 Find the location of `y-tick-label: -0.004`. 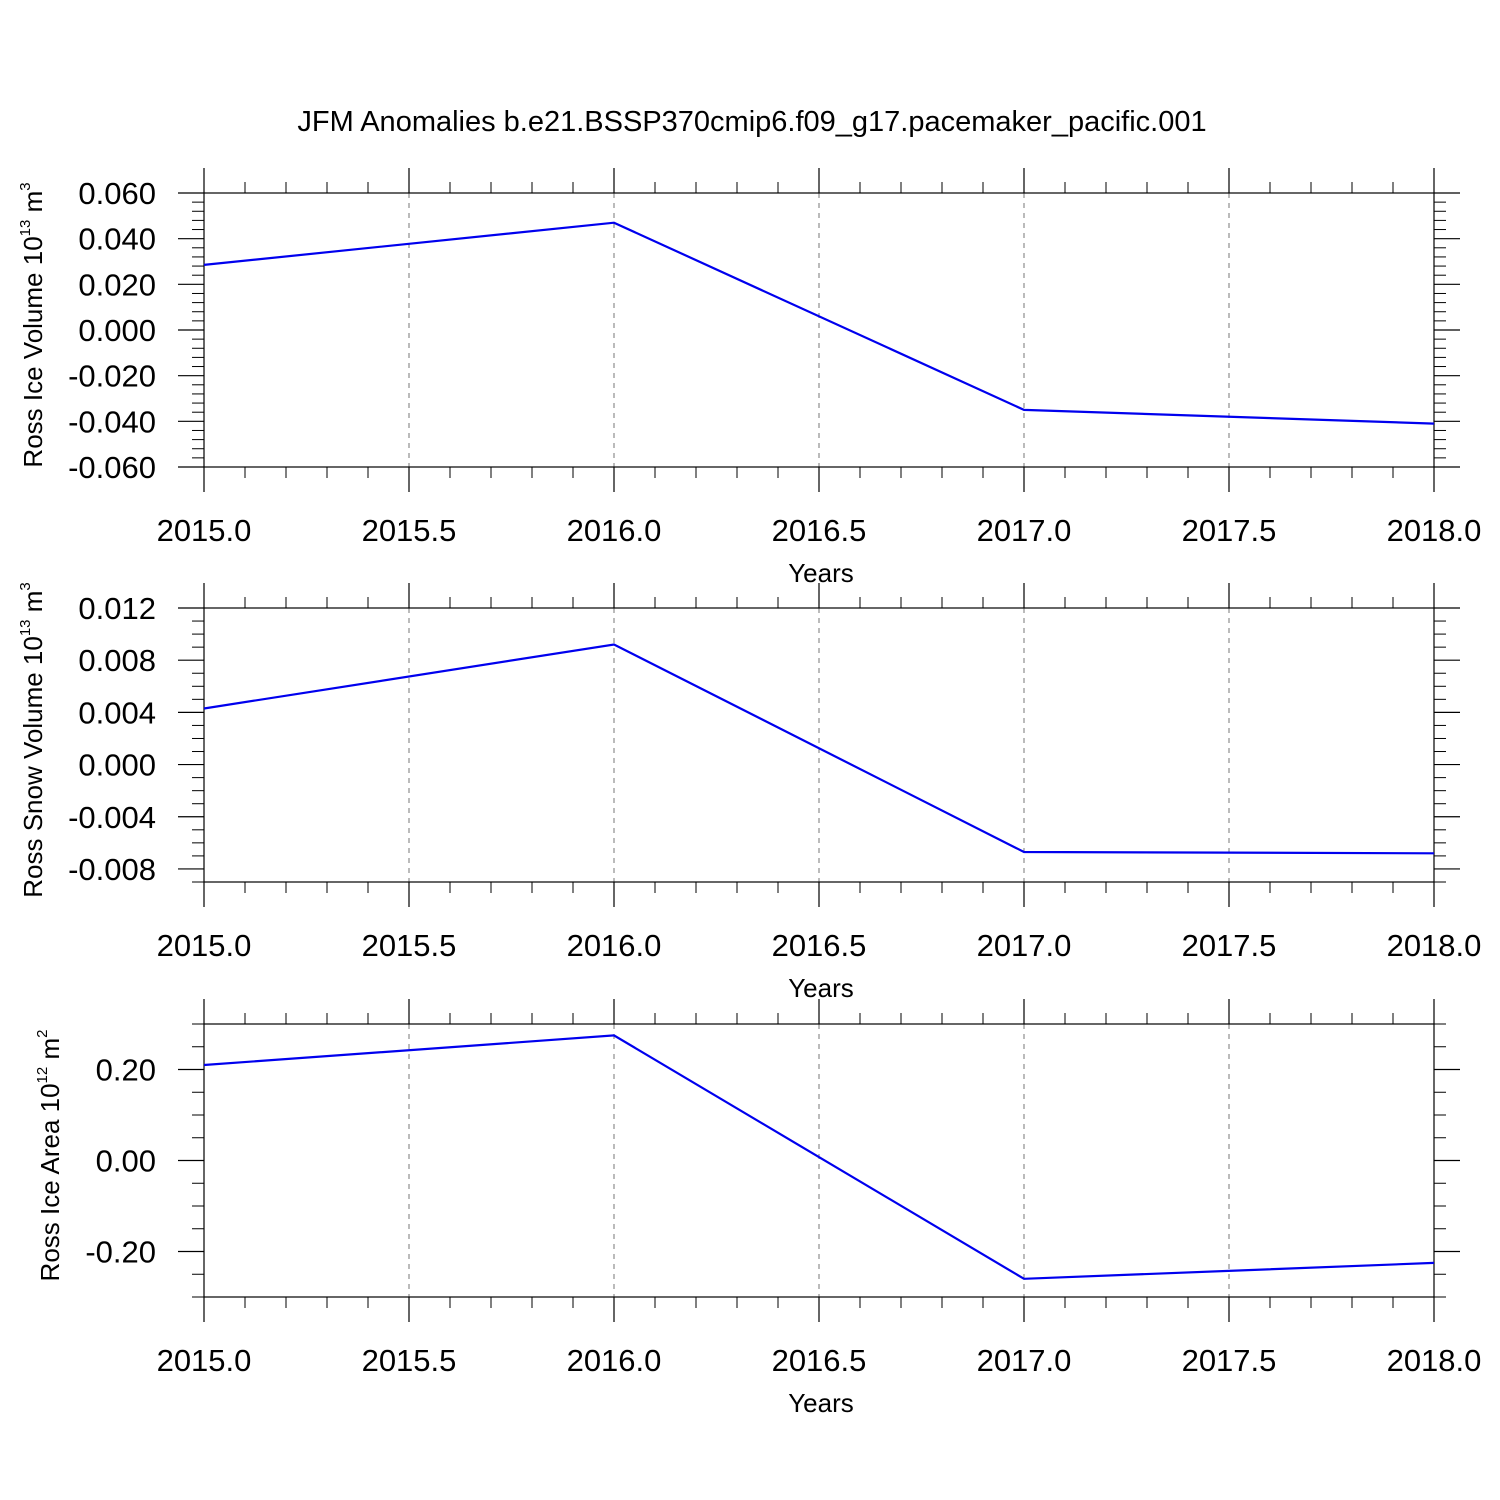

y-tick-label: -0.004 is located at coordinates (112, 817).